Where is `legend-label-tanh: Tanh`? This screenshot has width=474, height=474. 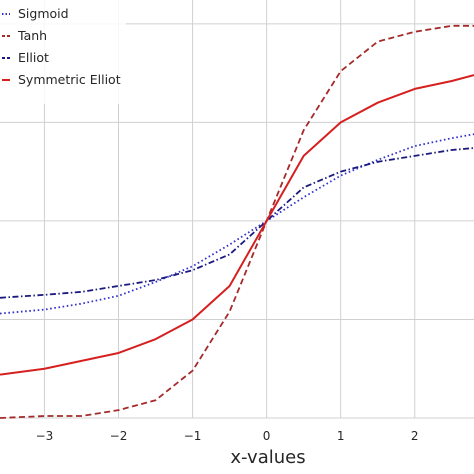
legend-label-tanh: Tanh is located at coordinates (32, 35).